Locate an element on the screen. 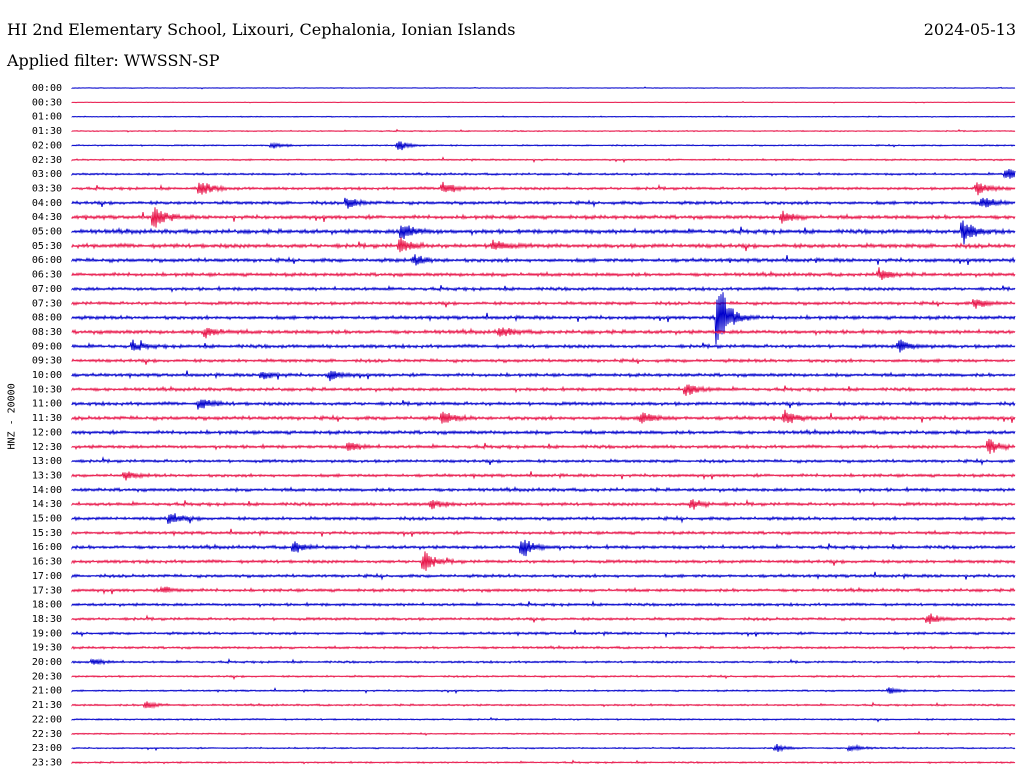 The image size is (1024, 780). row-time-label: 00:00 is located at coordinates (47, 88).